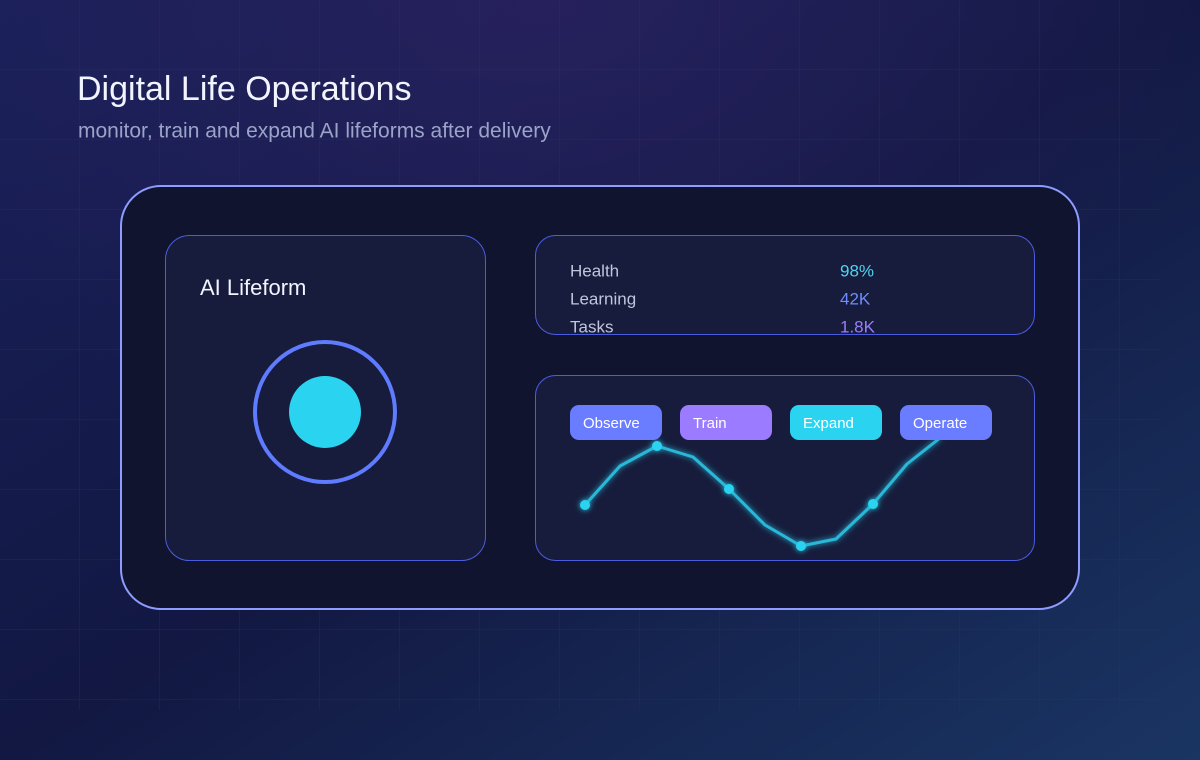  I want to click on metrics-list: Health 98% Learning 42K Tasks 1.8K, so click(723, 298).